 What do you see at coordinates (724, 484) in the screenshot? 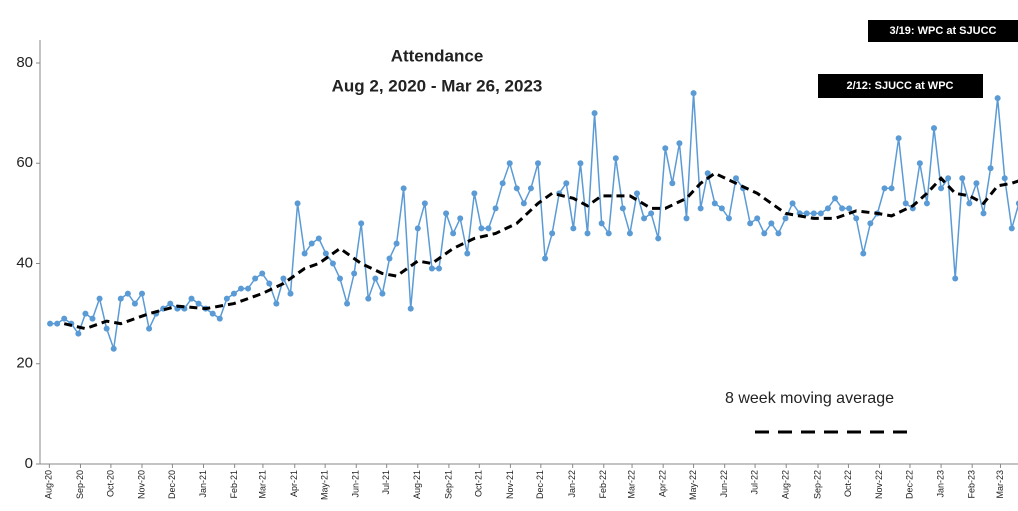
I see `x-tick-label: Jun-22` at bounding box center [724, 484].